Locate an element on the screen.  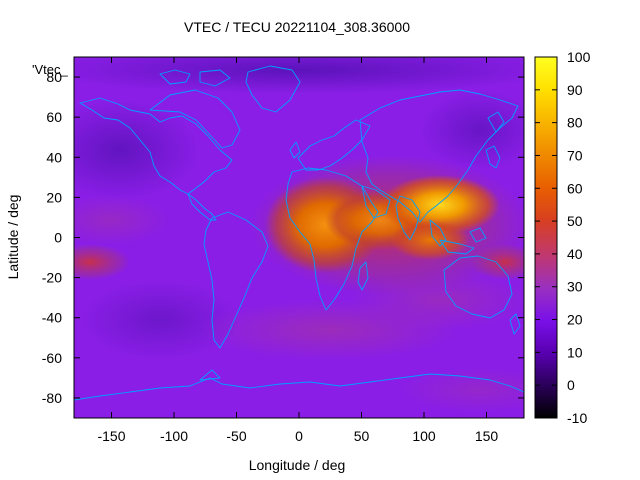
y-tick-label: -40 is located at coordinates (52, 318).